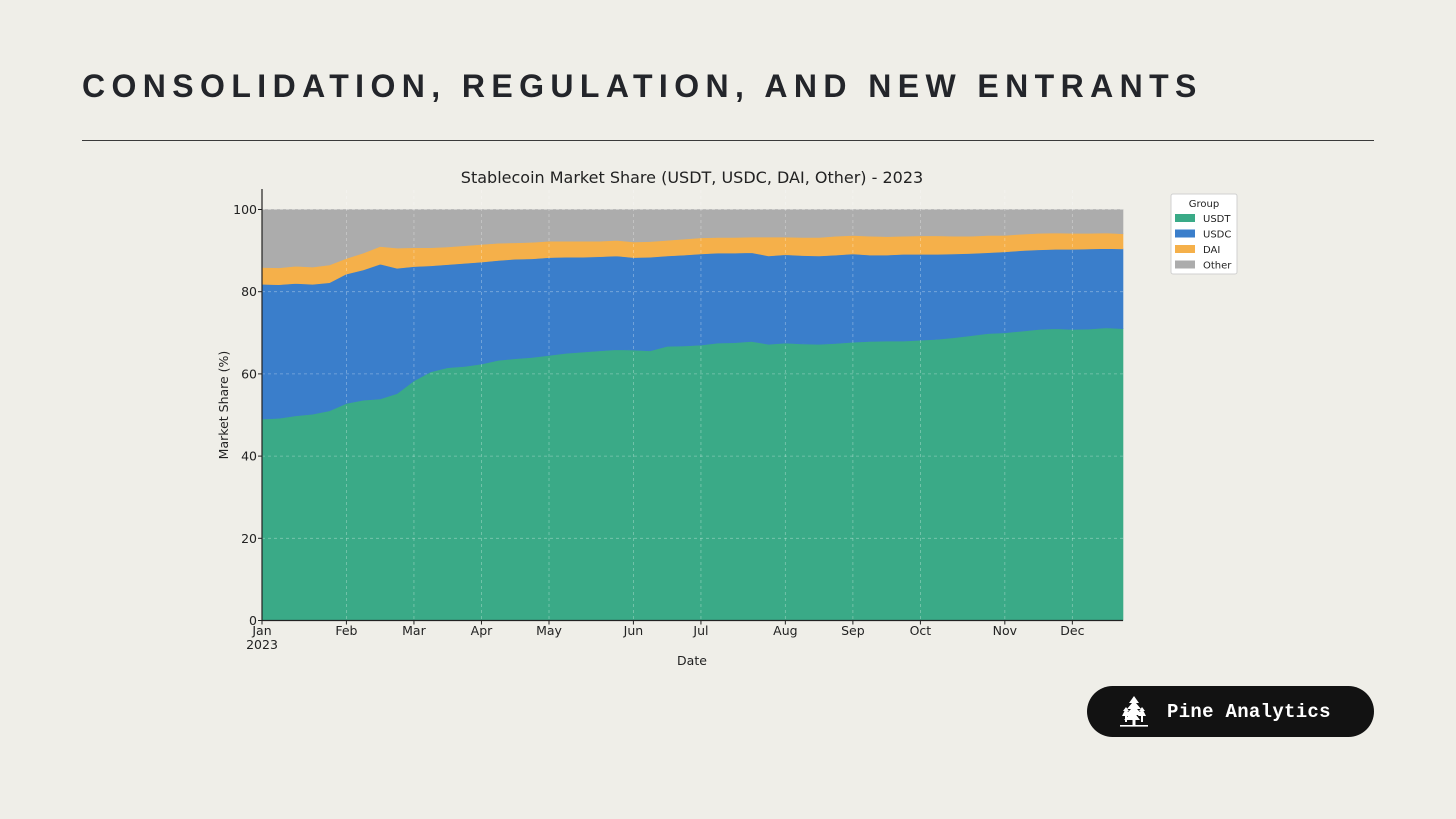 The image size is (1456, 819). What do you see at coordinates (249, 456) in the screenshot?
I see `y-tick-label: 40` at bounding box center [249, 456].